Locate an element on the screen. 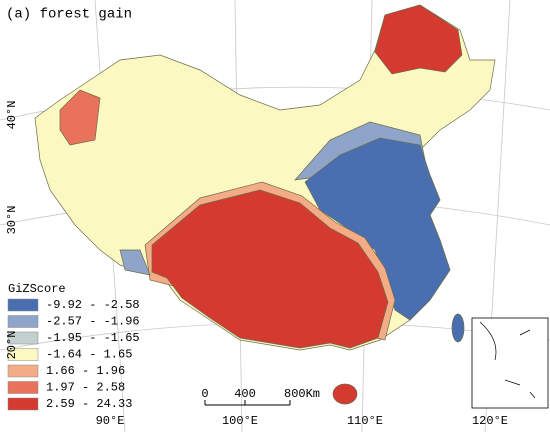 The image size is (550, 432). taiwan is located at coordinates (458, 328).